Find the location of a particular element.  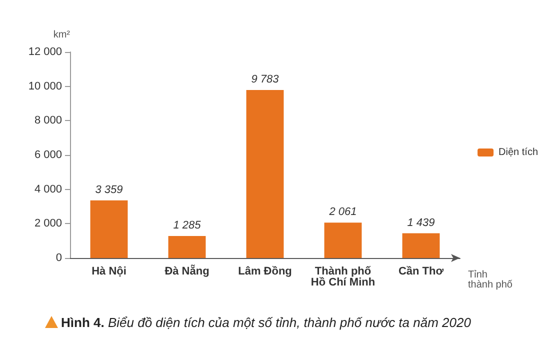

data-label: 9 783 is located at coordinates (265, 80).